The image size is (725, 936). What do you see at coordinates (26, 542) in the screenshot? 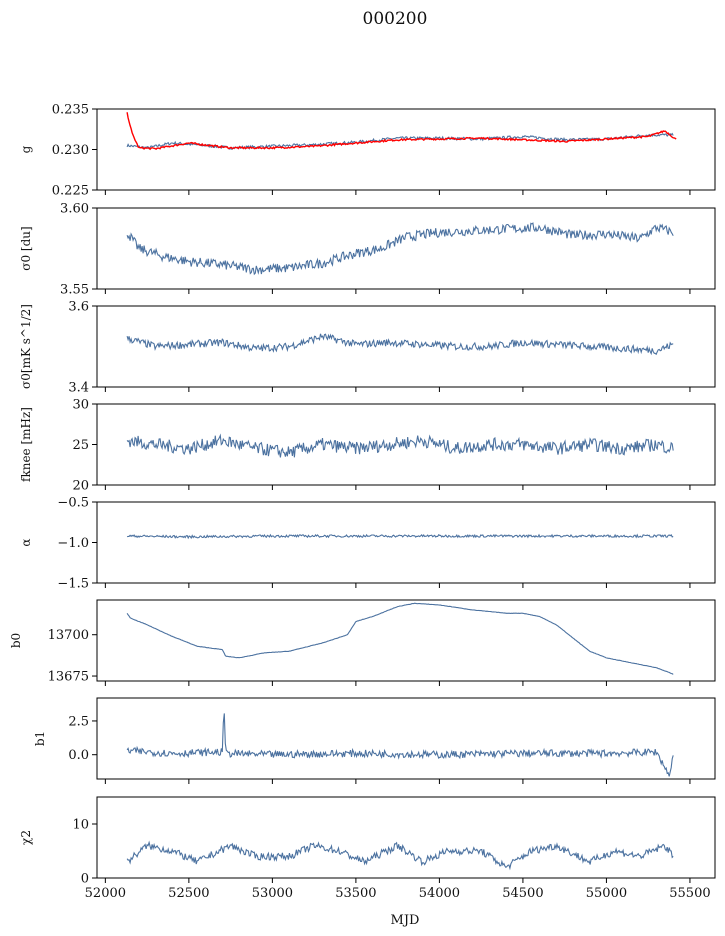
I see `y-axis-label: α` at bounding box center [26, 542].